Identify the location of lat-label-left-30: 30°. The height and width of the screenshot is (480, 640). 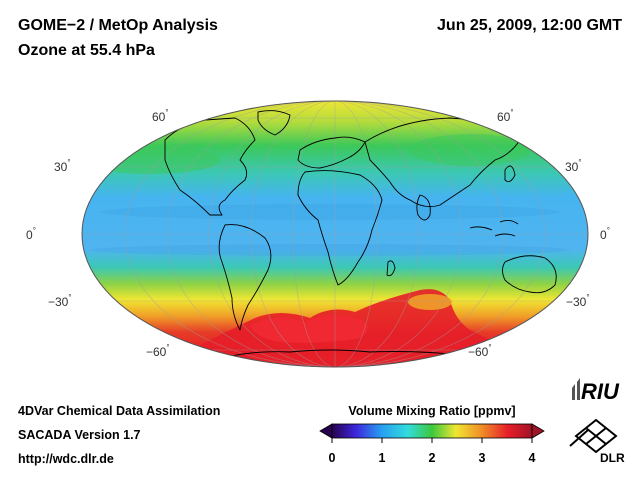
(62, 166).